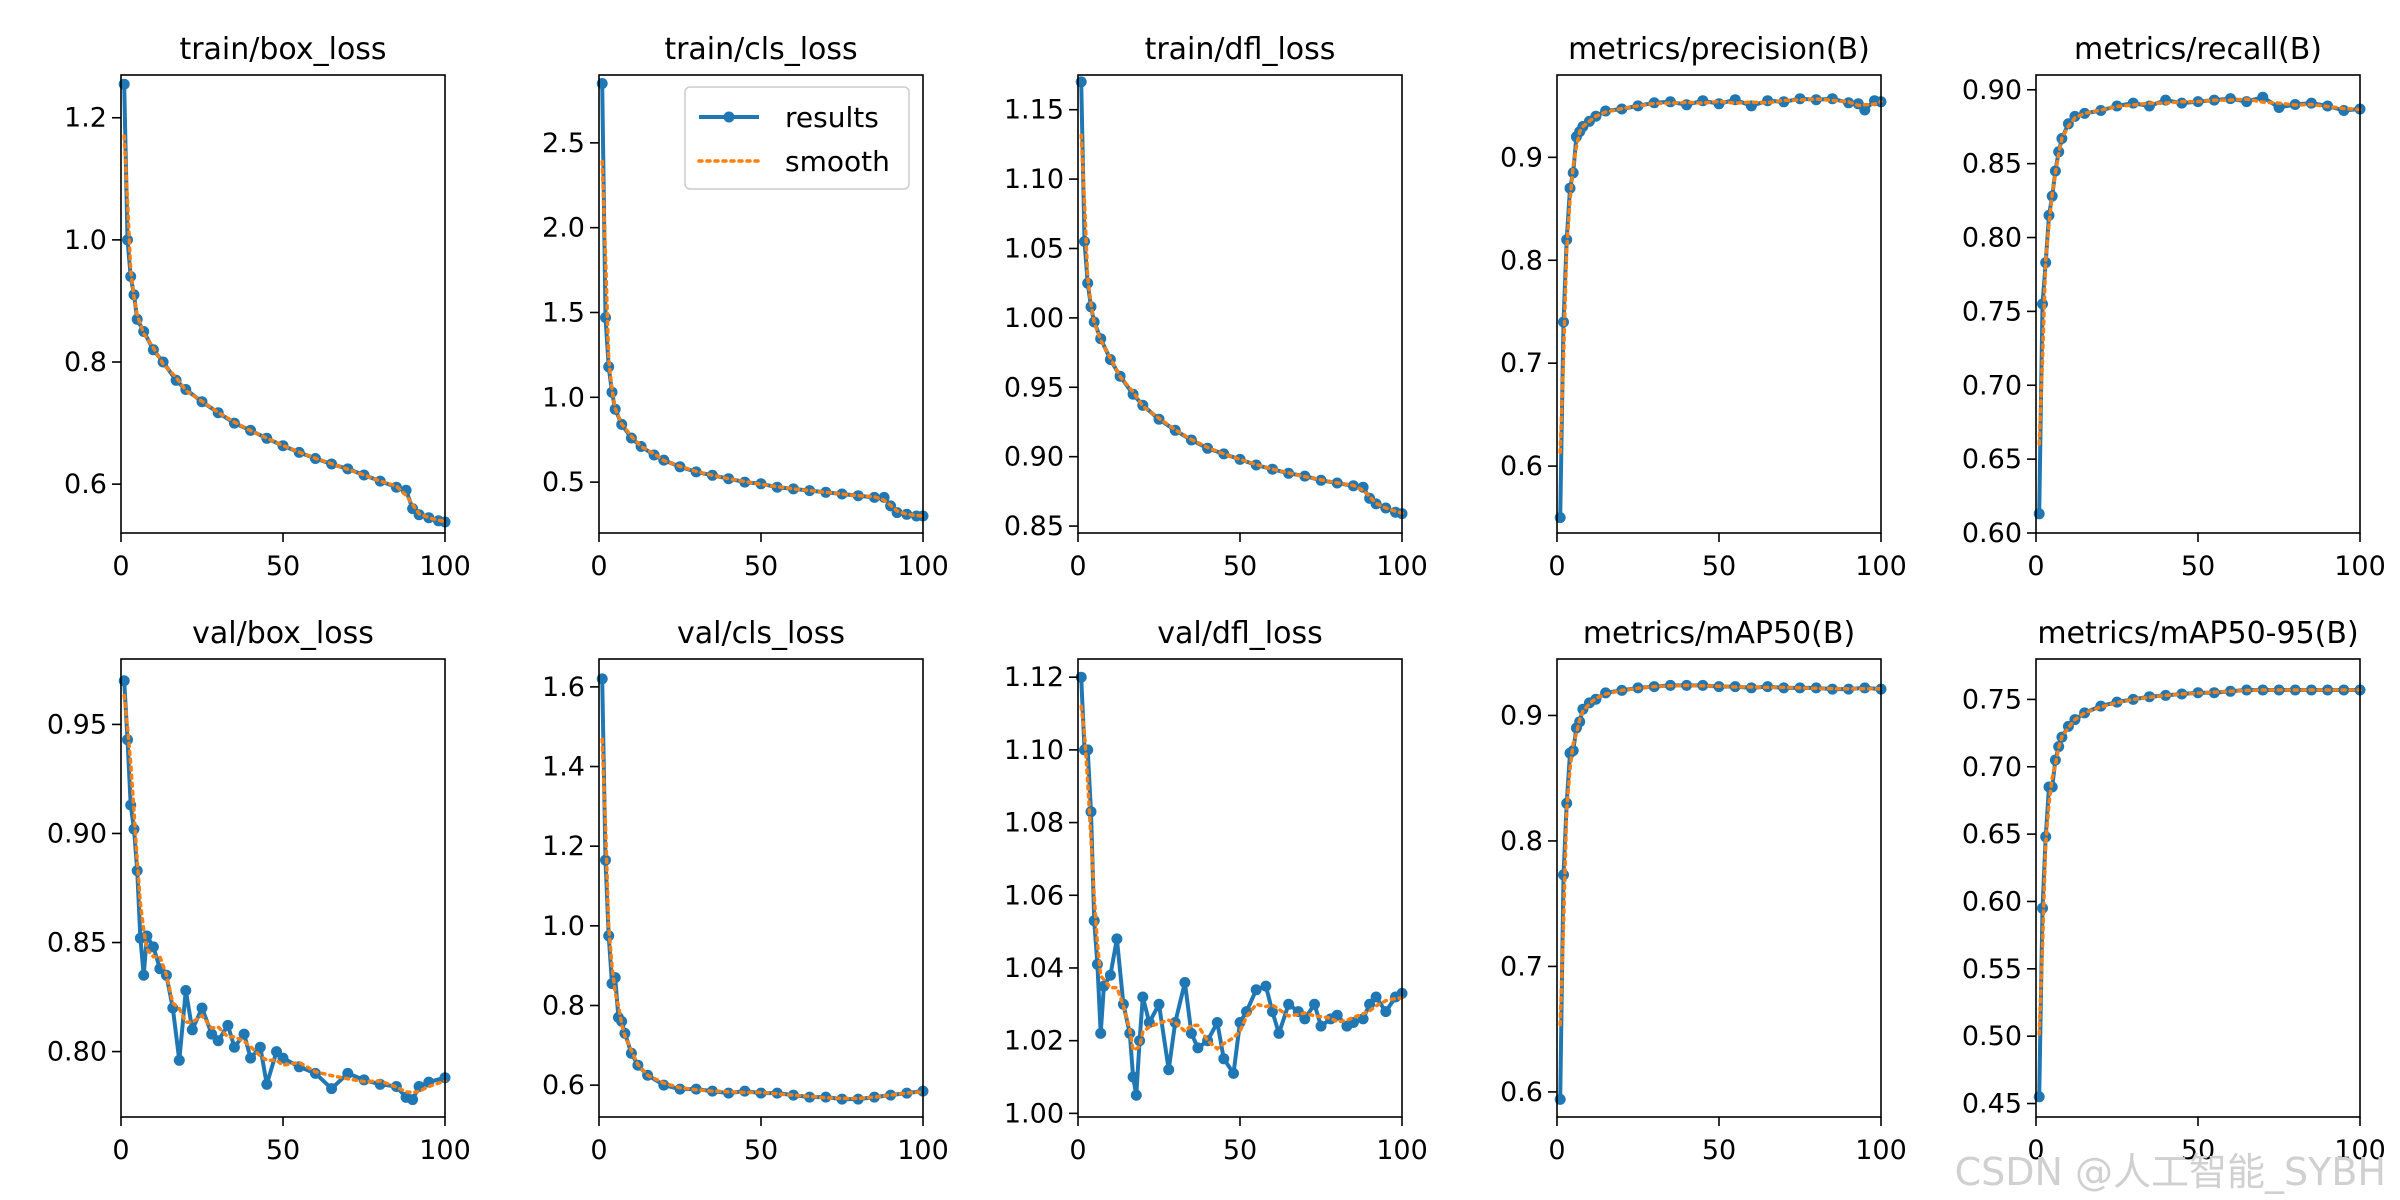 The image size is (2400, 1200). What do you see at coordinates (85, 118) in the screenshot?
I see `y-tick-label: 1.2` at bounding box center [85, 118].